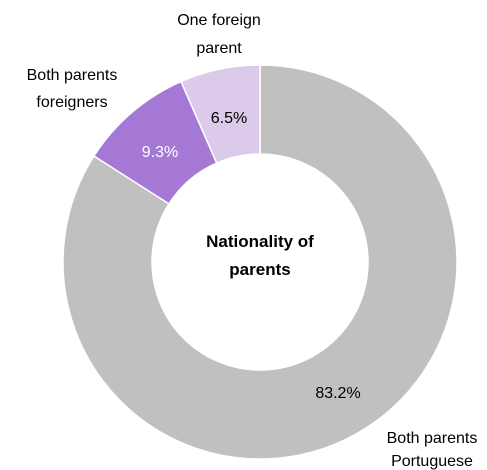  Describe the element at coordinates (229, 118) in the screenshot. I see `value-label-one-foreign: 6.5%` at that location.